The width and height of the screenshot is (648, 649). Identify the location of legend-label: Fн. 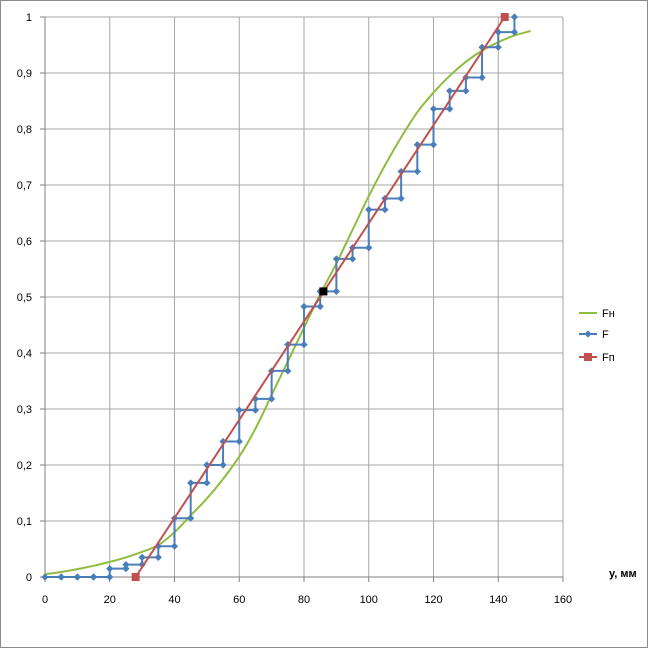
(608, 314).